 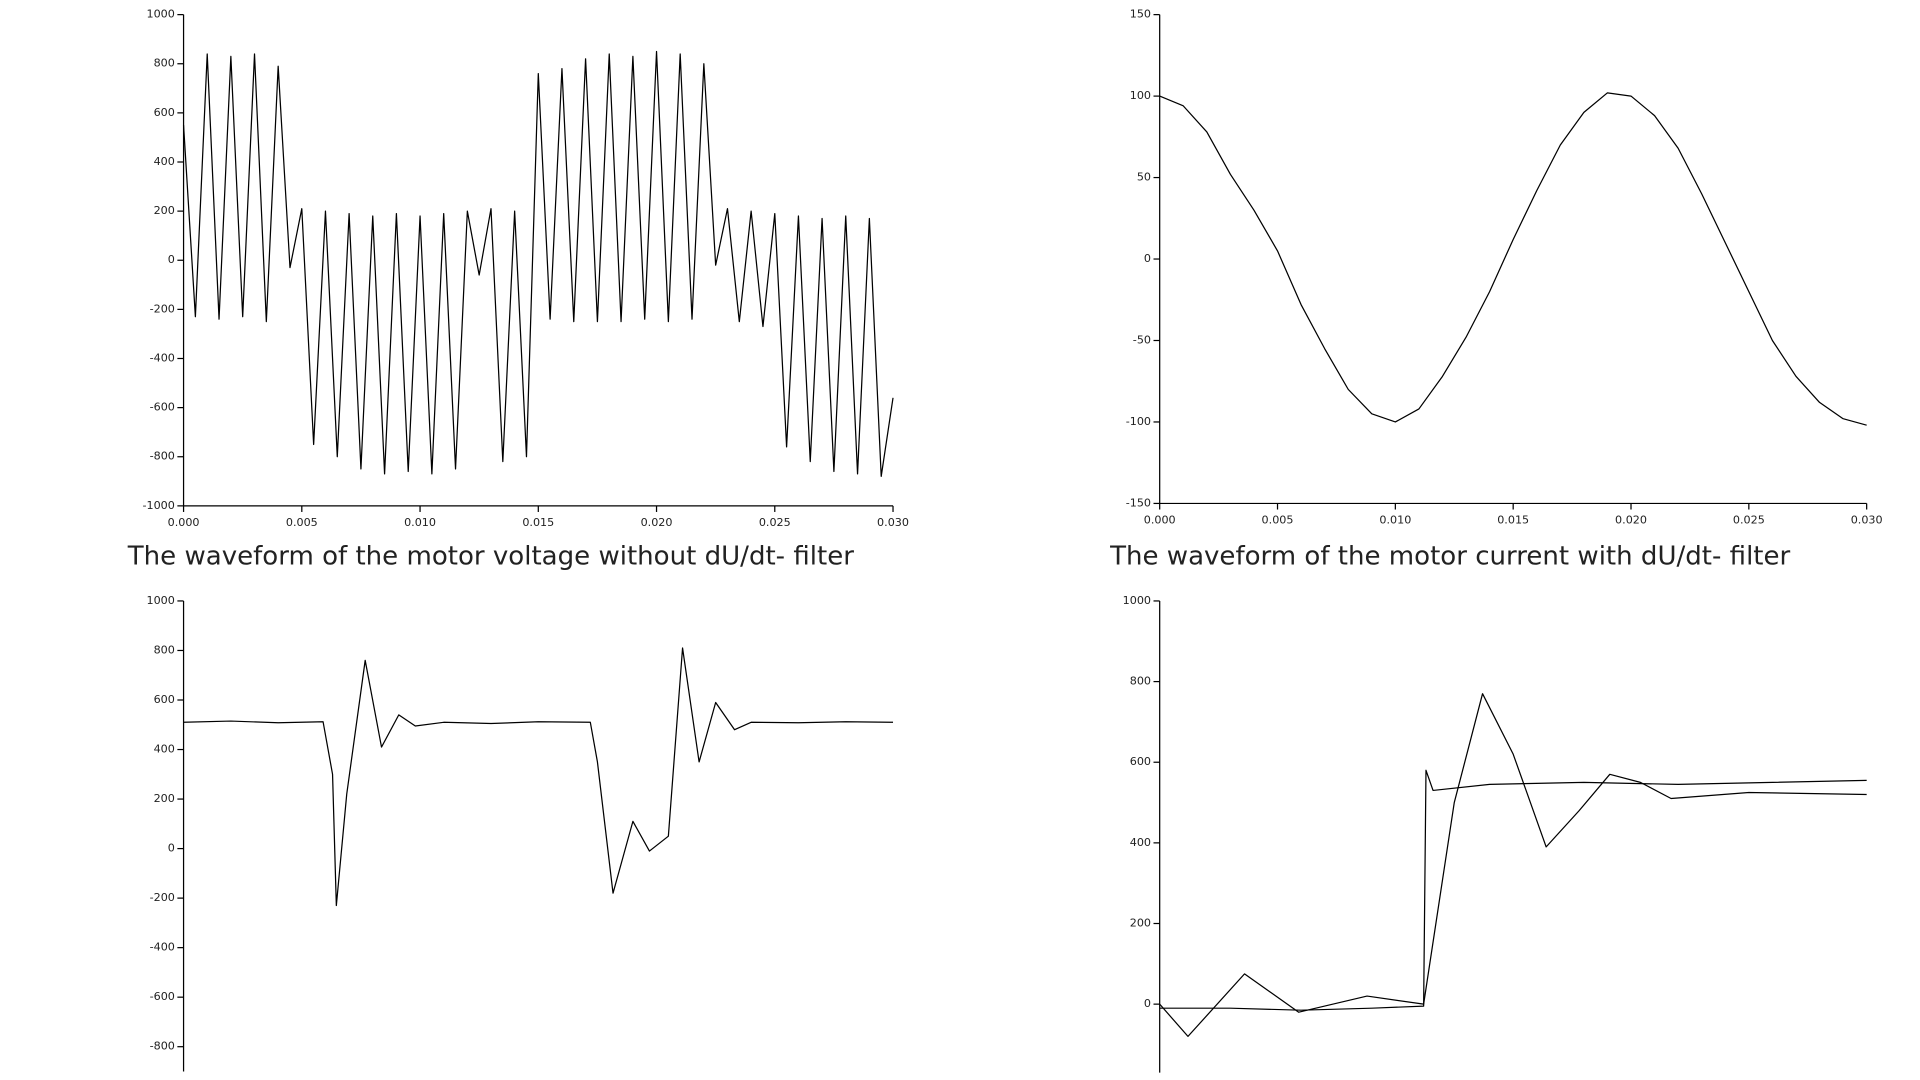 I want to click on y-tick-label: 100, so click(x=1140, y=95).